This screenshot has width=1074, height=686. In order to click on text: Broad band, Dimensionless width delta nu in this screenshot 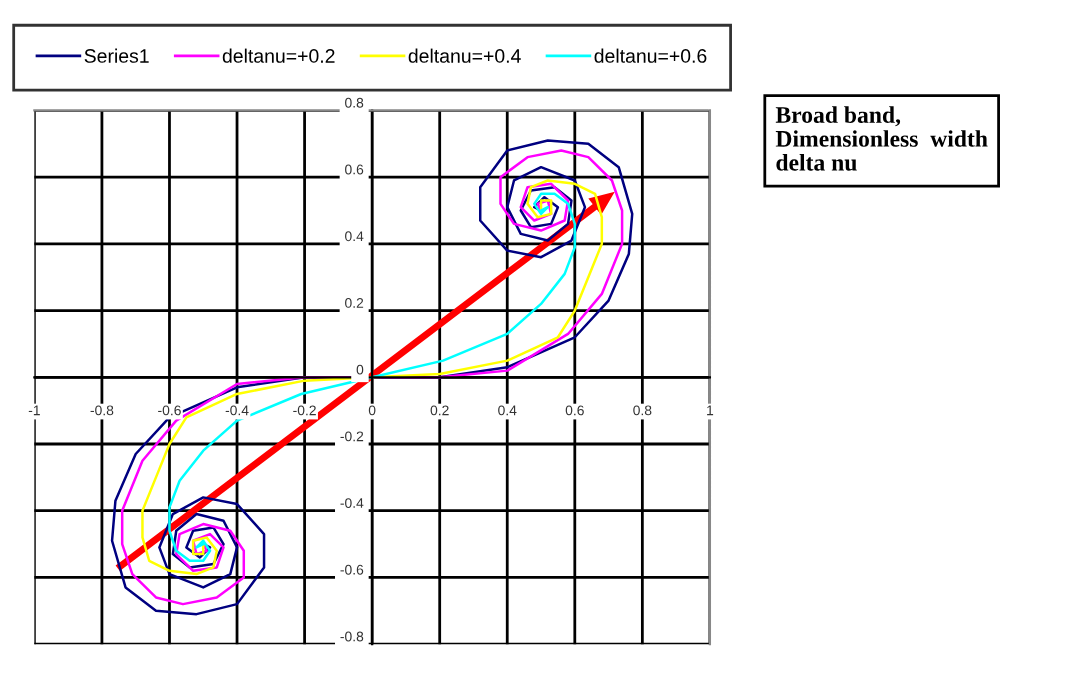, I will do `click(881, 138)`.